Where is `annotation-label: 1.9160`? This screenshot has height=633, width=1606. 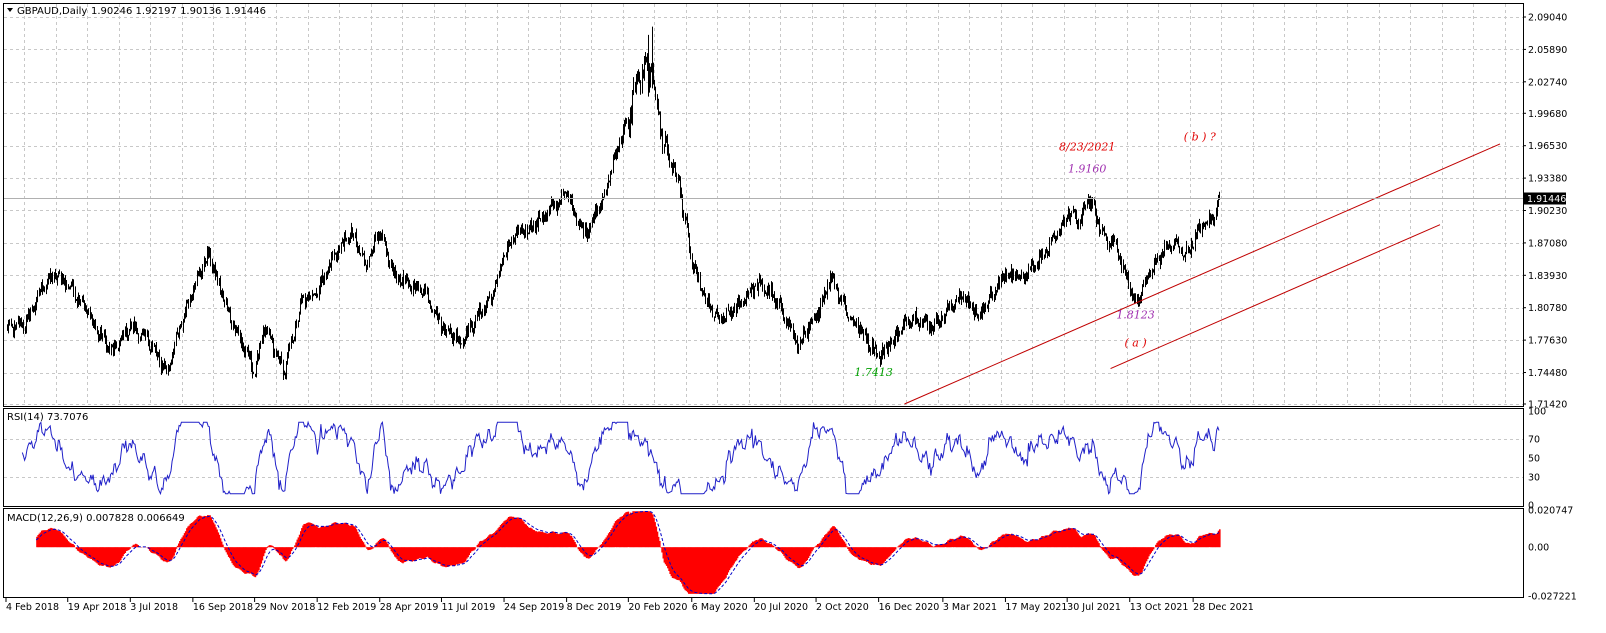 annotation-label: 1.9160 is located at coordinates (1087, 169).